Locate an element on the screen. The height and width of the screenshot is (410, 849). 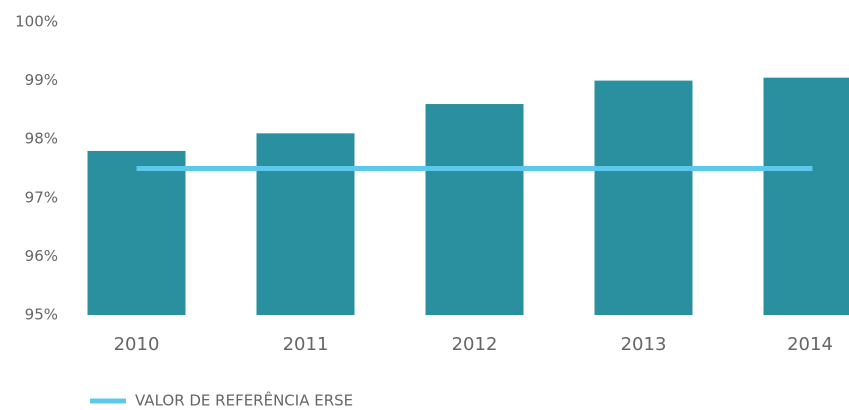
y-tick-label: 99% is located at coordinates (41, 80).